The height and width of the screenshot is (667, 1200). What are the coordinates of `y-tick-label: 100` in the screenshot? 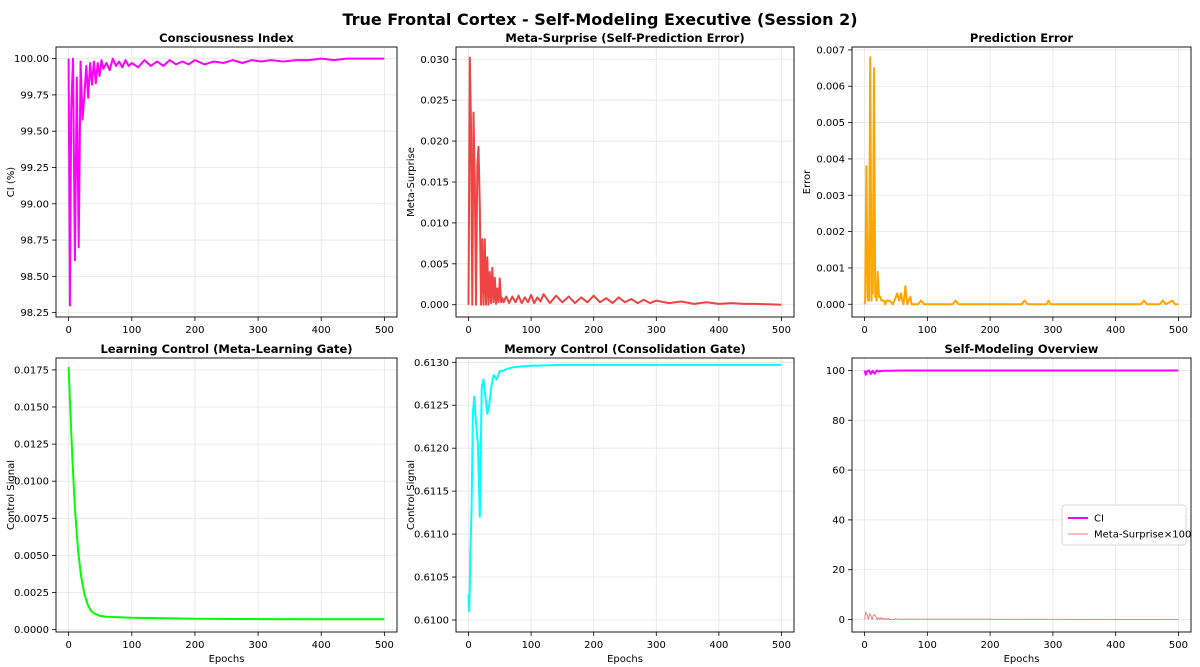 It's located at (835, 371).